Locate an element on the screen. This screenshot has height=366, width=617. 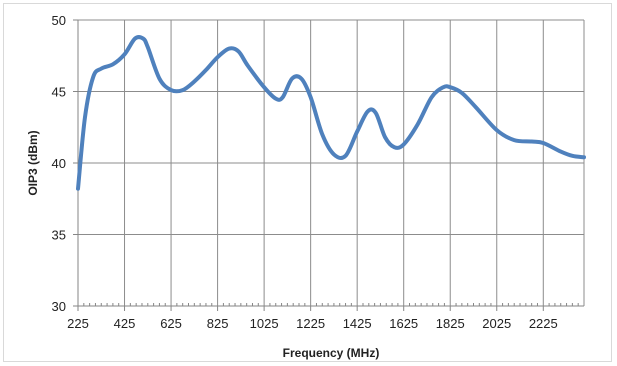
x-tick-label: 1225 is located at coordinates (310, 323).